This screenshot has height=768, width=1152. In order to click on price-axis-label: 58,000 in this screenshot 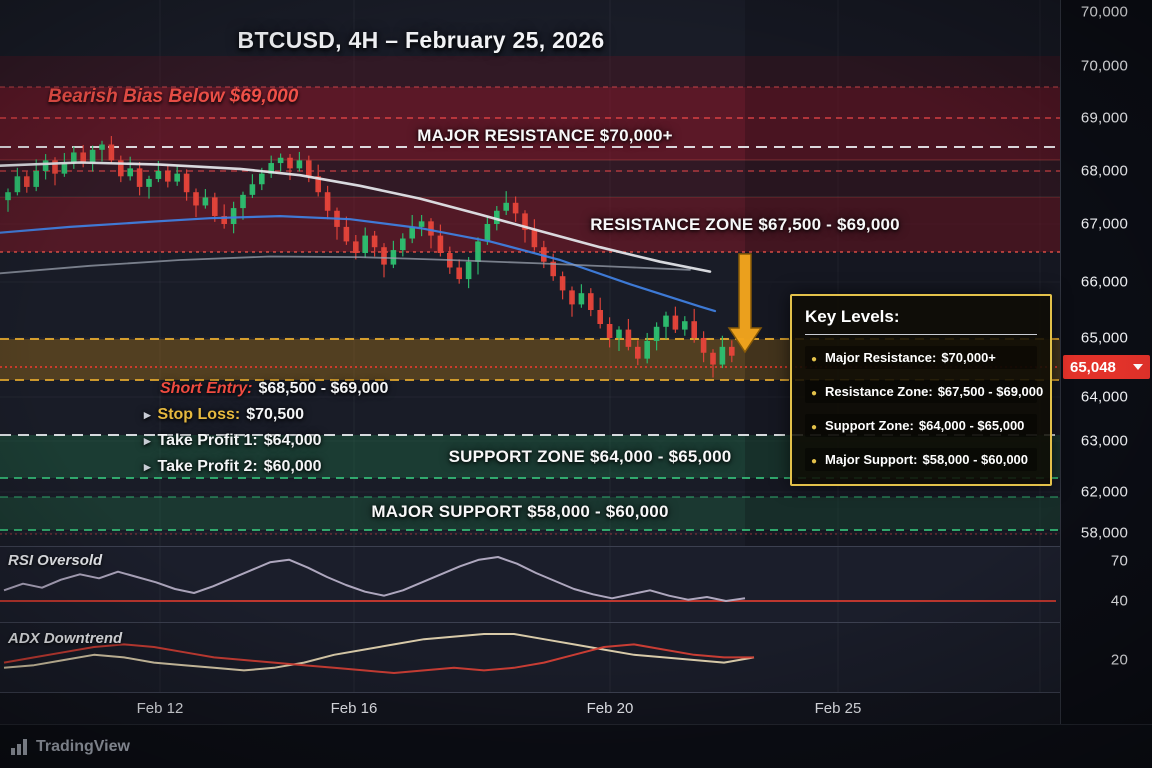, I will do `click(1104, 533)`.